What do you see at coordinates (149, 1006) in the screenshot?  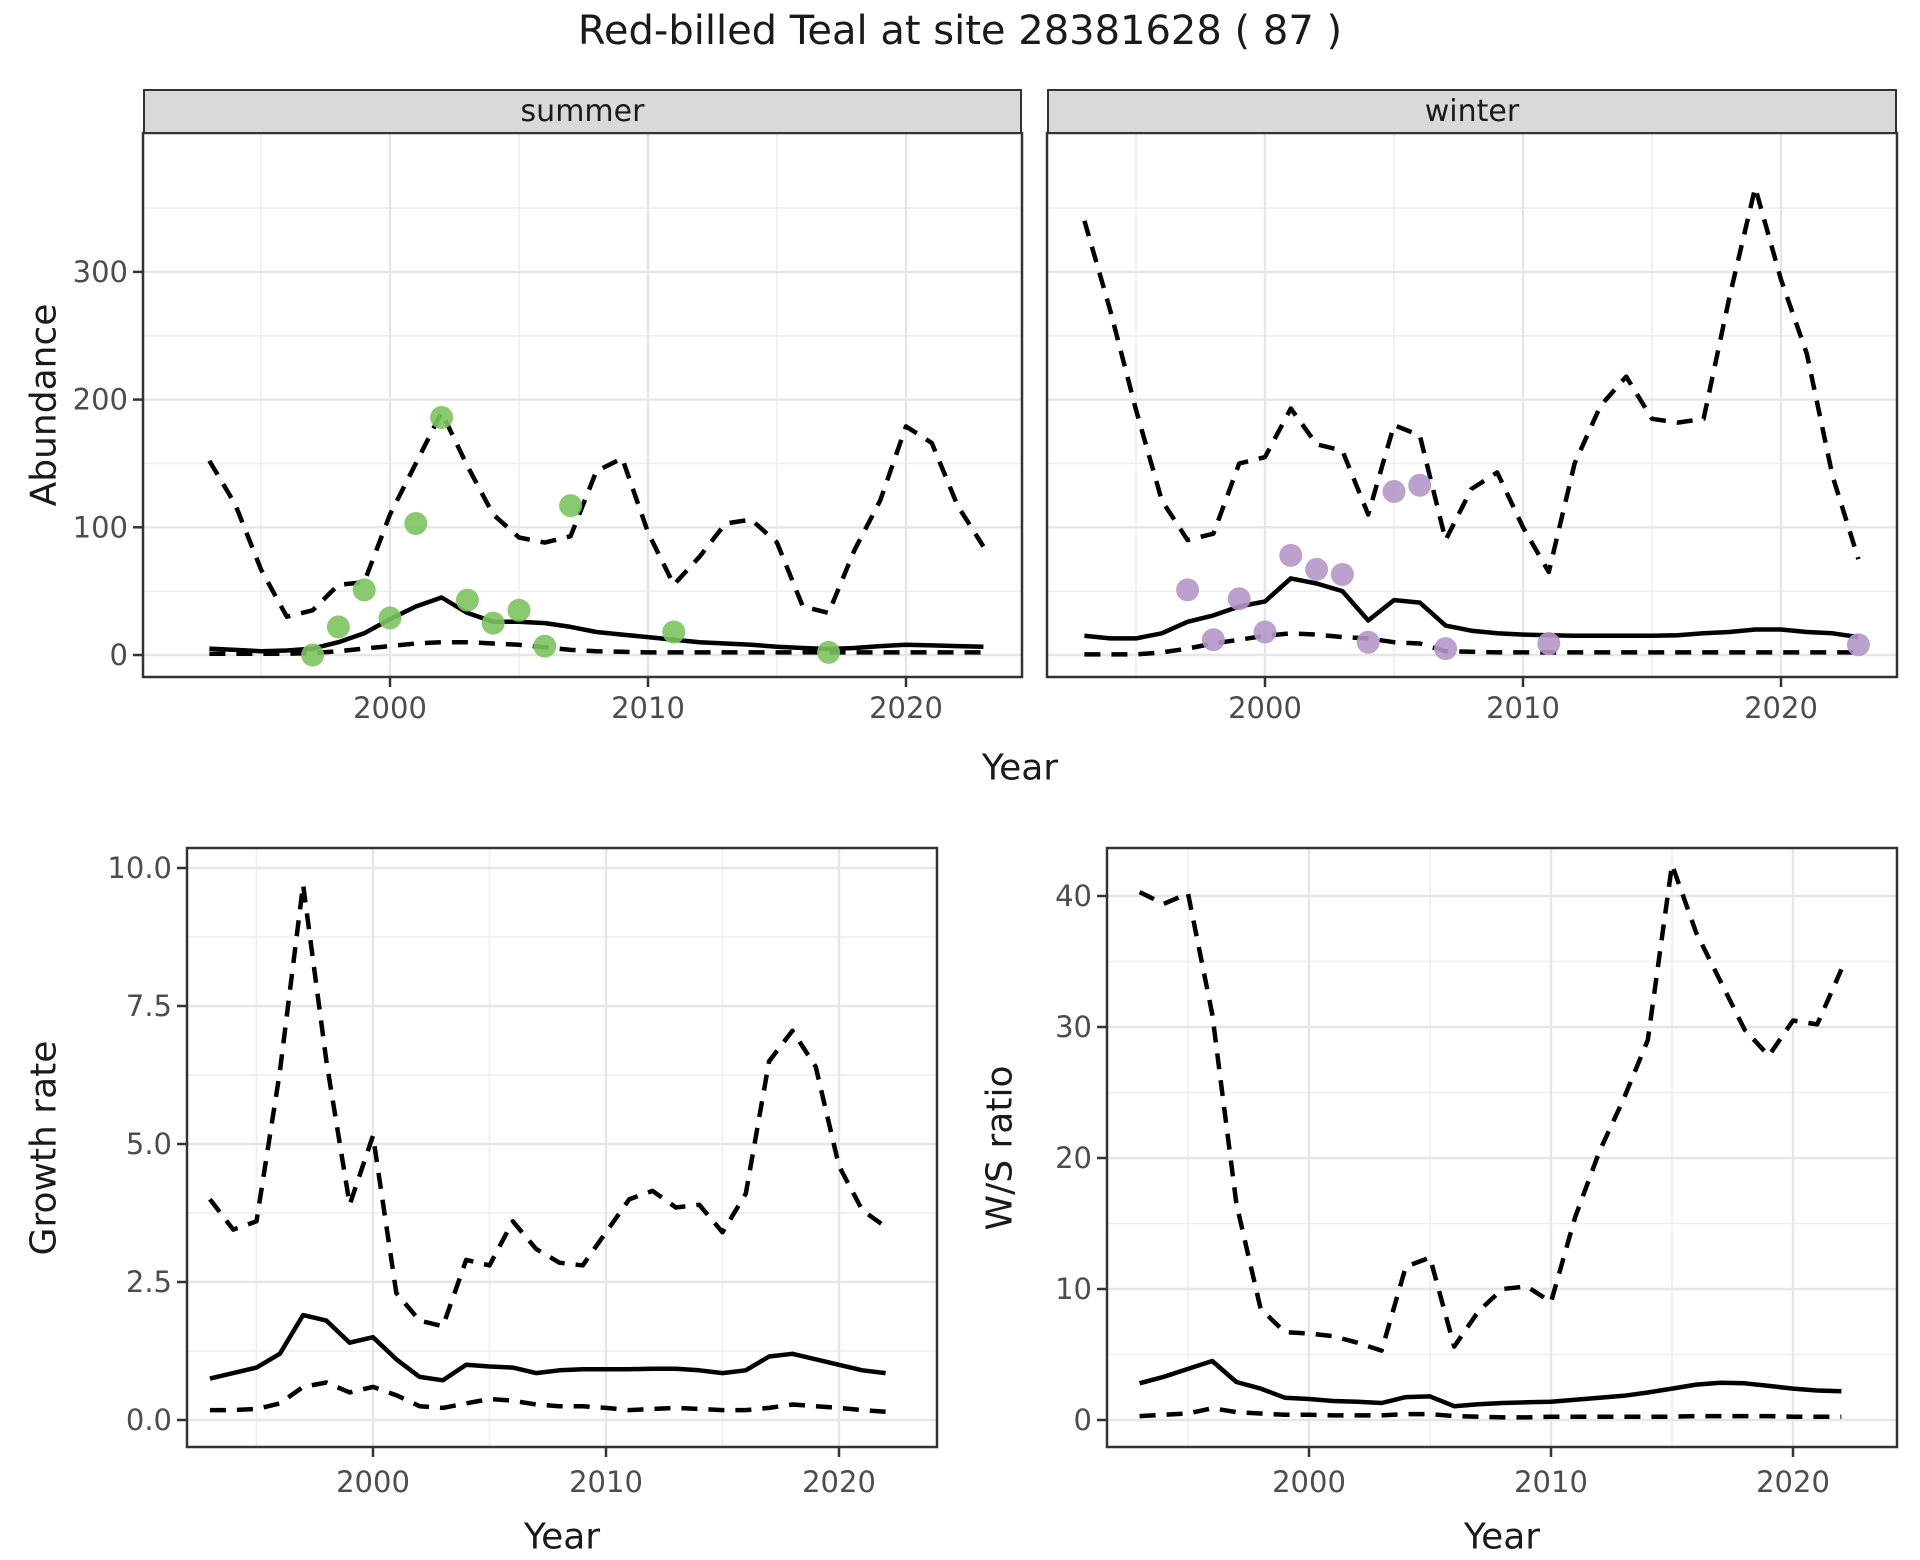 I see `y-tick-label: 7.5` at bounding box center [149, 1006].